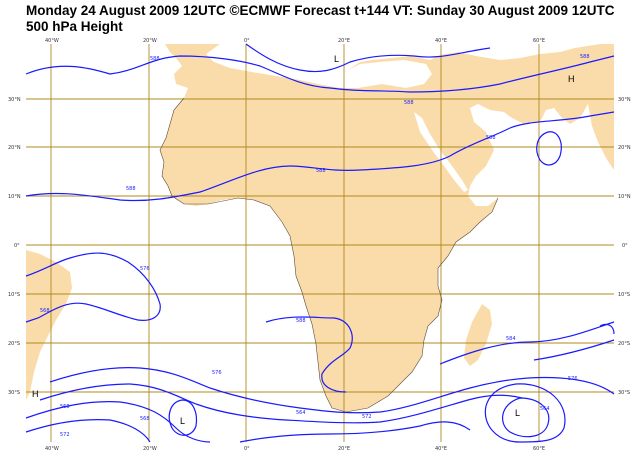  Describe the element at coordinates (511, 339) in the screenshot. I see `contour-label: 584` at that location.